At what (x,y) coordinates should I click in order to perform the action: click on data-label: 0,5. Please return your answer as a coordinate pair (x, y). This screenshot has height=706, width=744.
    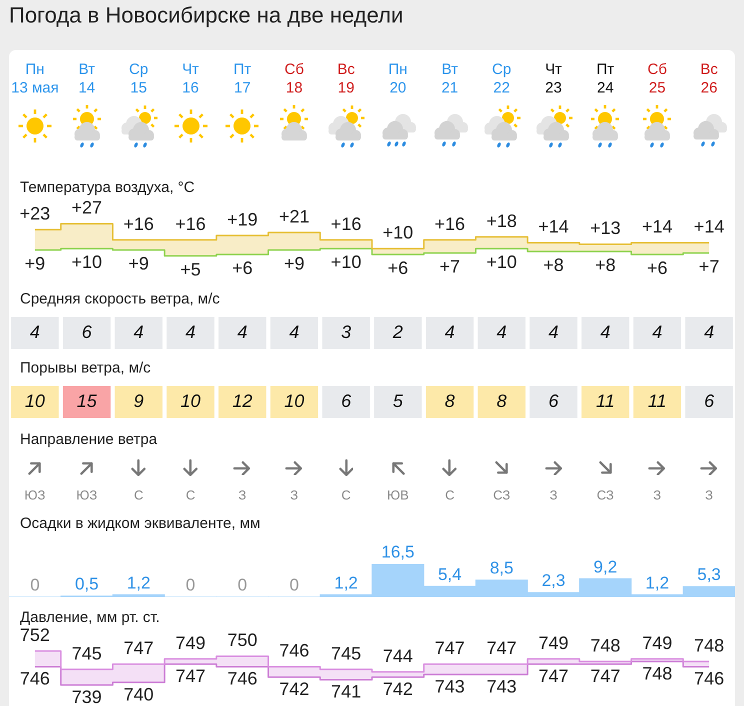
    Looking at the image, I should click on (86, 584).